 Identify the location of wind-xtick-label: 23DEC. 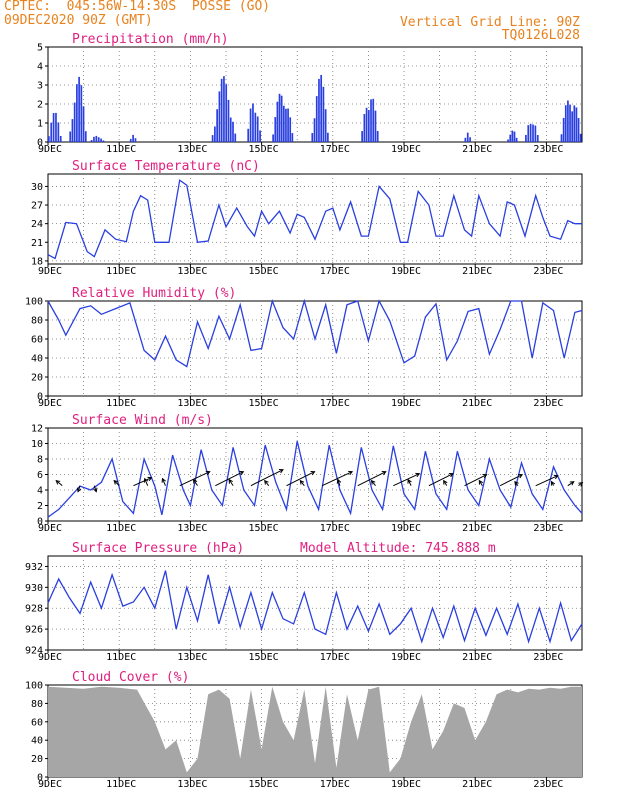
(548, 528).